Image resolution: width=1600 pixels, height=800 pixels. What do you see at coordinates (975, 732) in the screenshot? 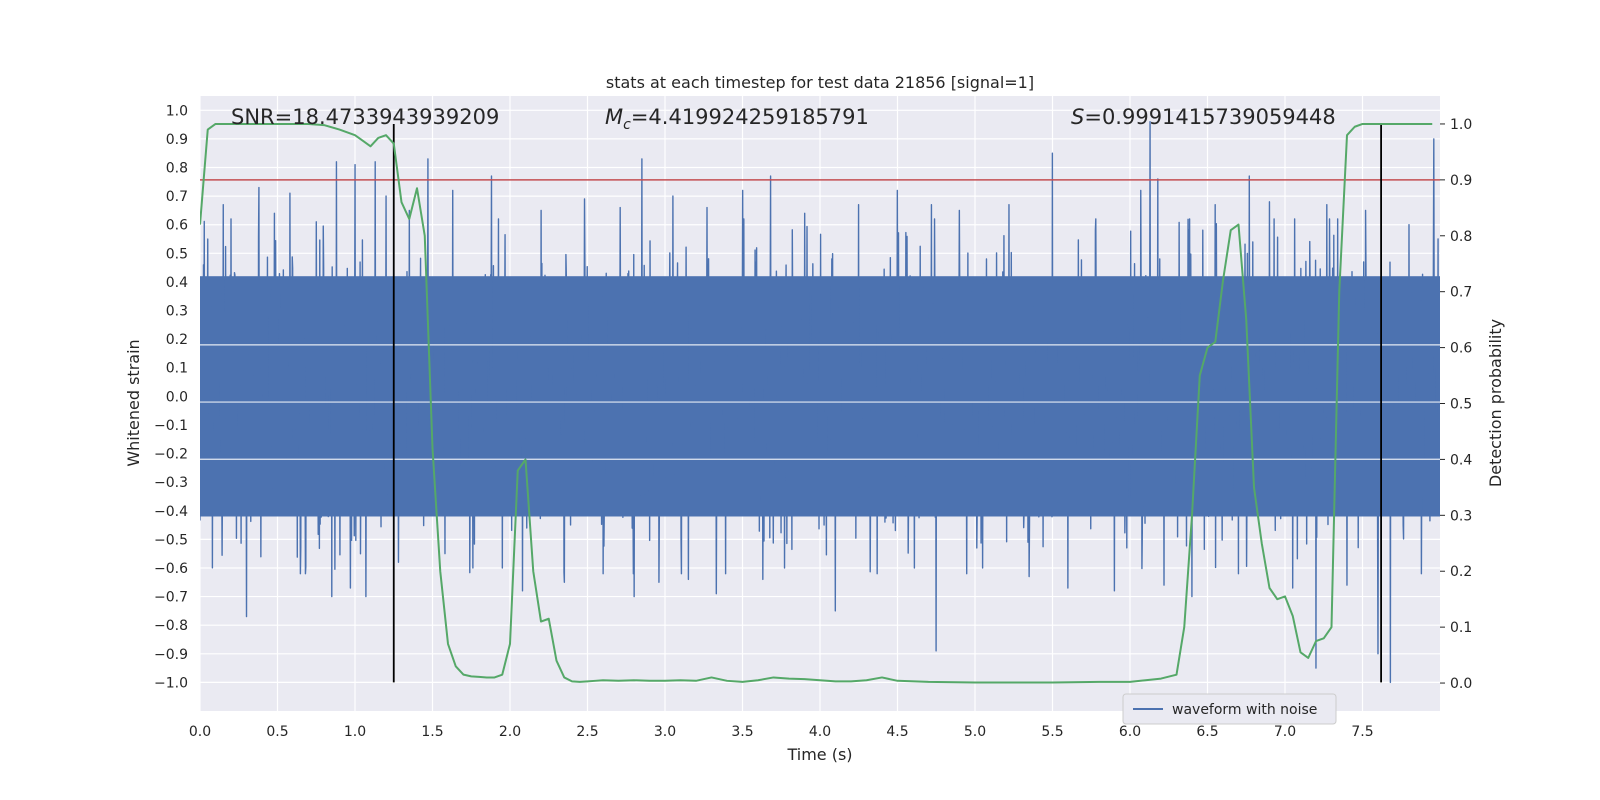
I see `x-tick-label-10: 5.0` at bounding box center [975, 732].